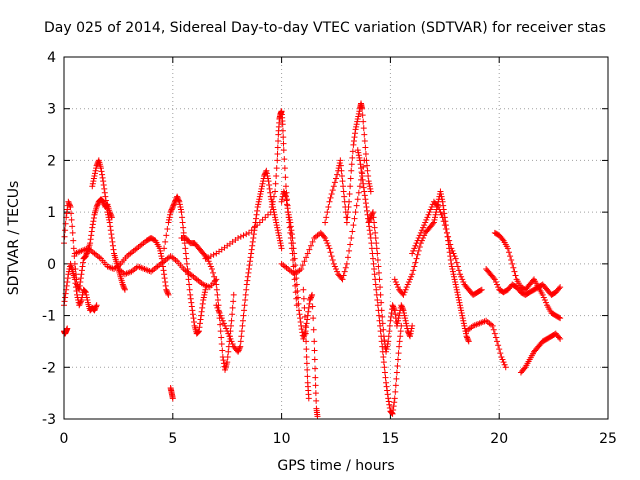 Image resolution: width=640 pixels, height=480 pixels. I want to click on y-tick-label: -1, so click(49, 317).